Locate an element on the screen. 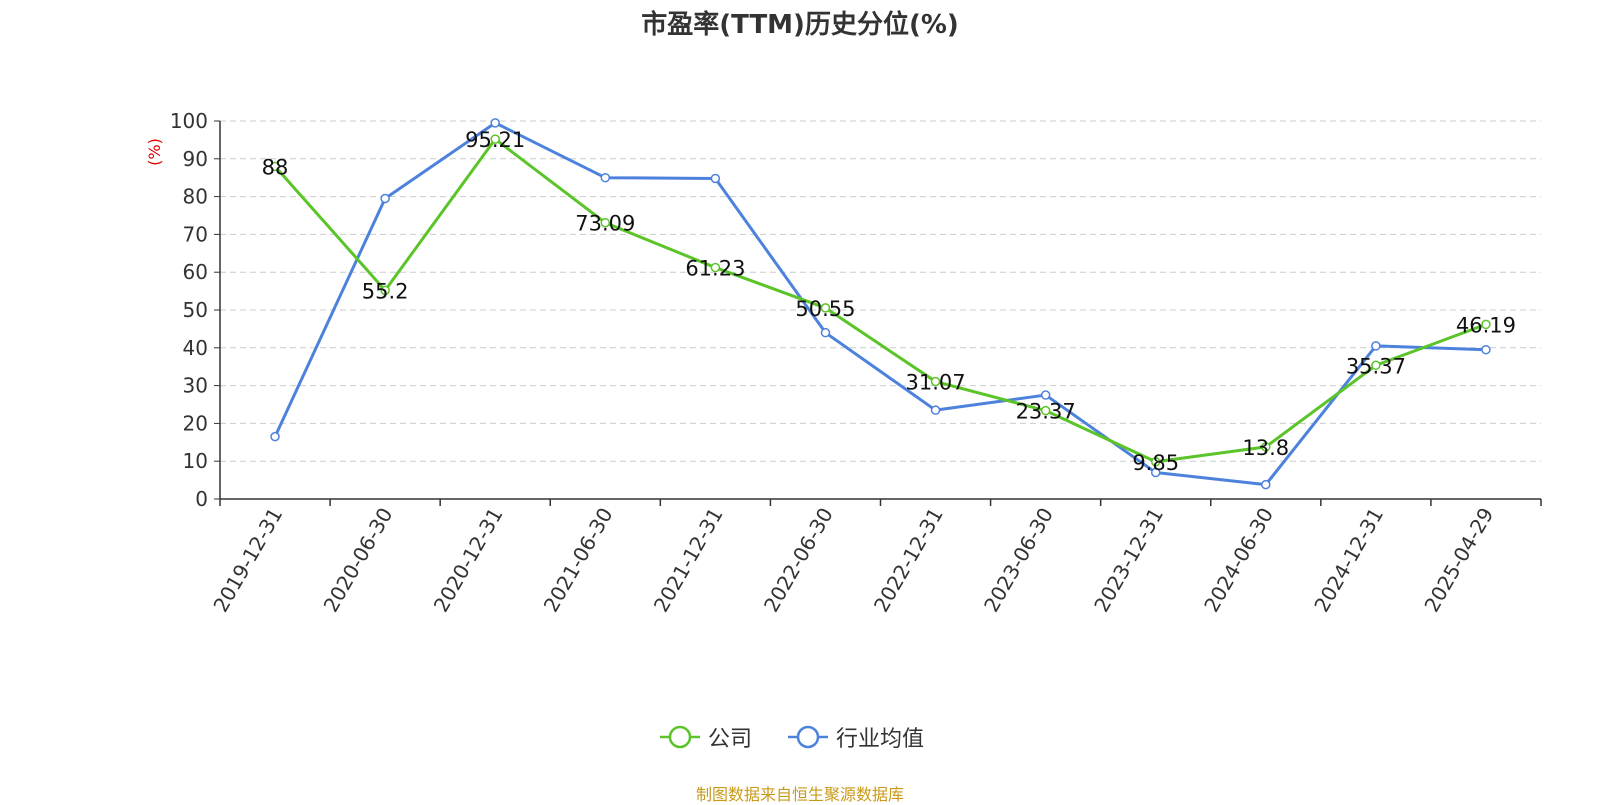  y-tick-label: 100 is located at coordinates (189, 121).